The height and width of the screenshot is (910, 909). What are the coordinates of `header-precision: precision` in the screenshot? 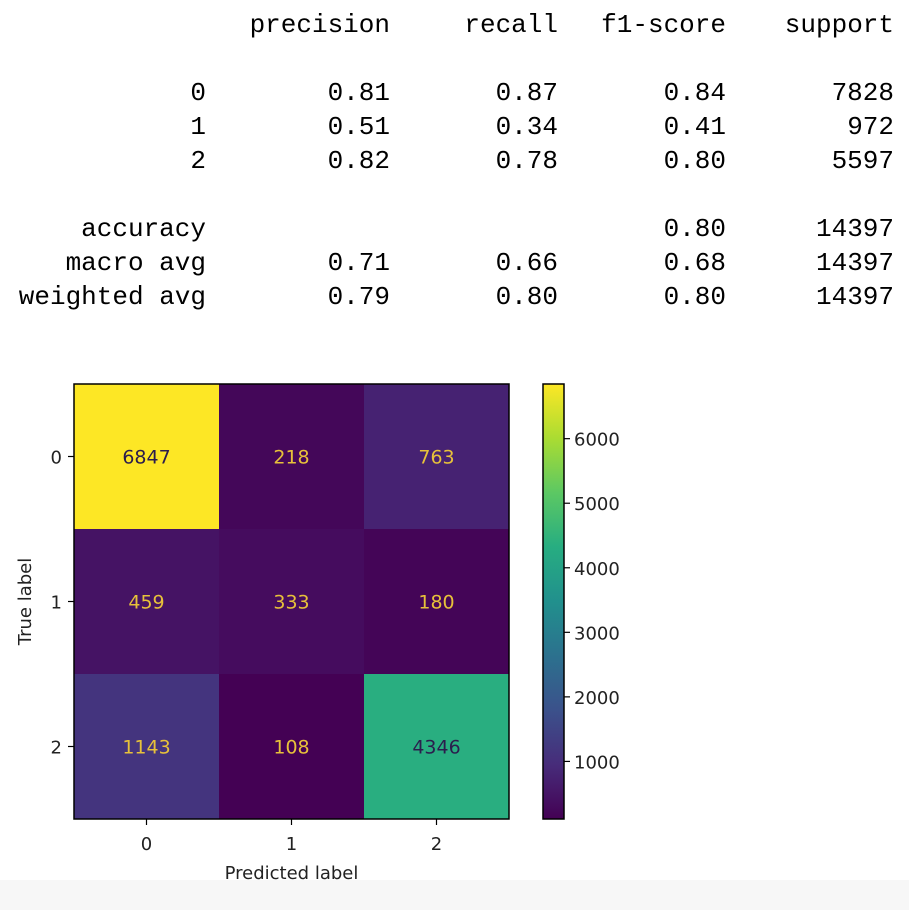 It's located at (319, 25).